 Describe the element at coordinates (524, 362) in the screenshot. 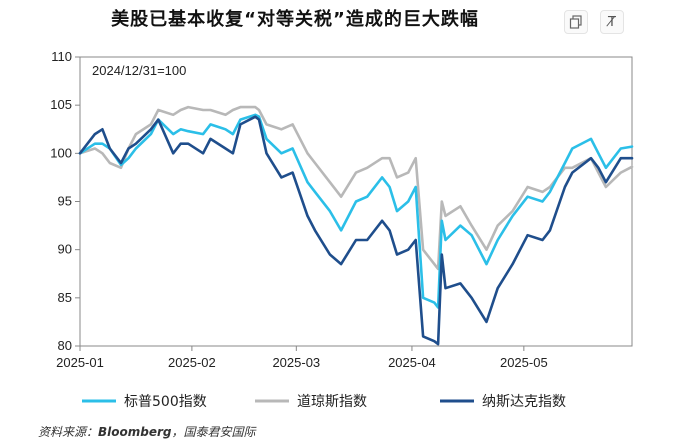

I see `x-tick-label: 2025-05` at that location.